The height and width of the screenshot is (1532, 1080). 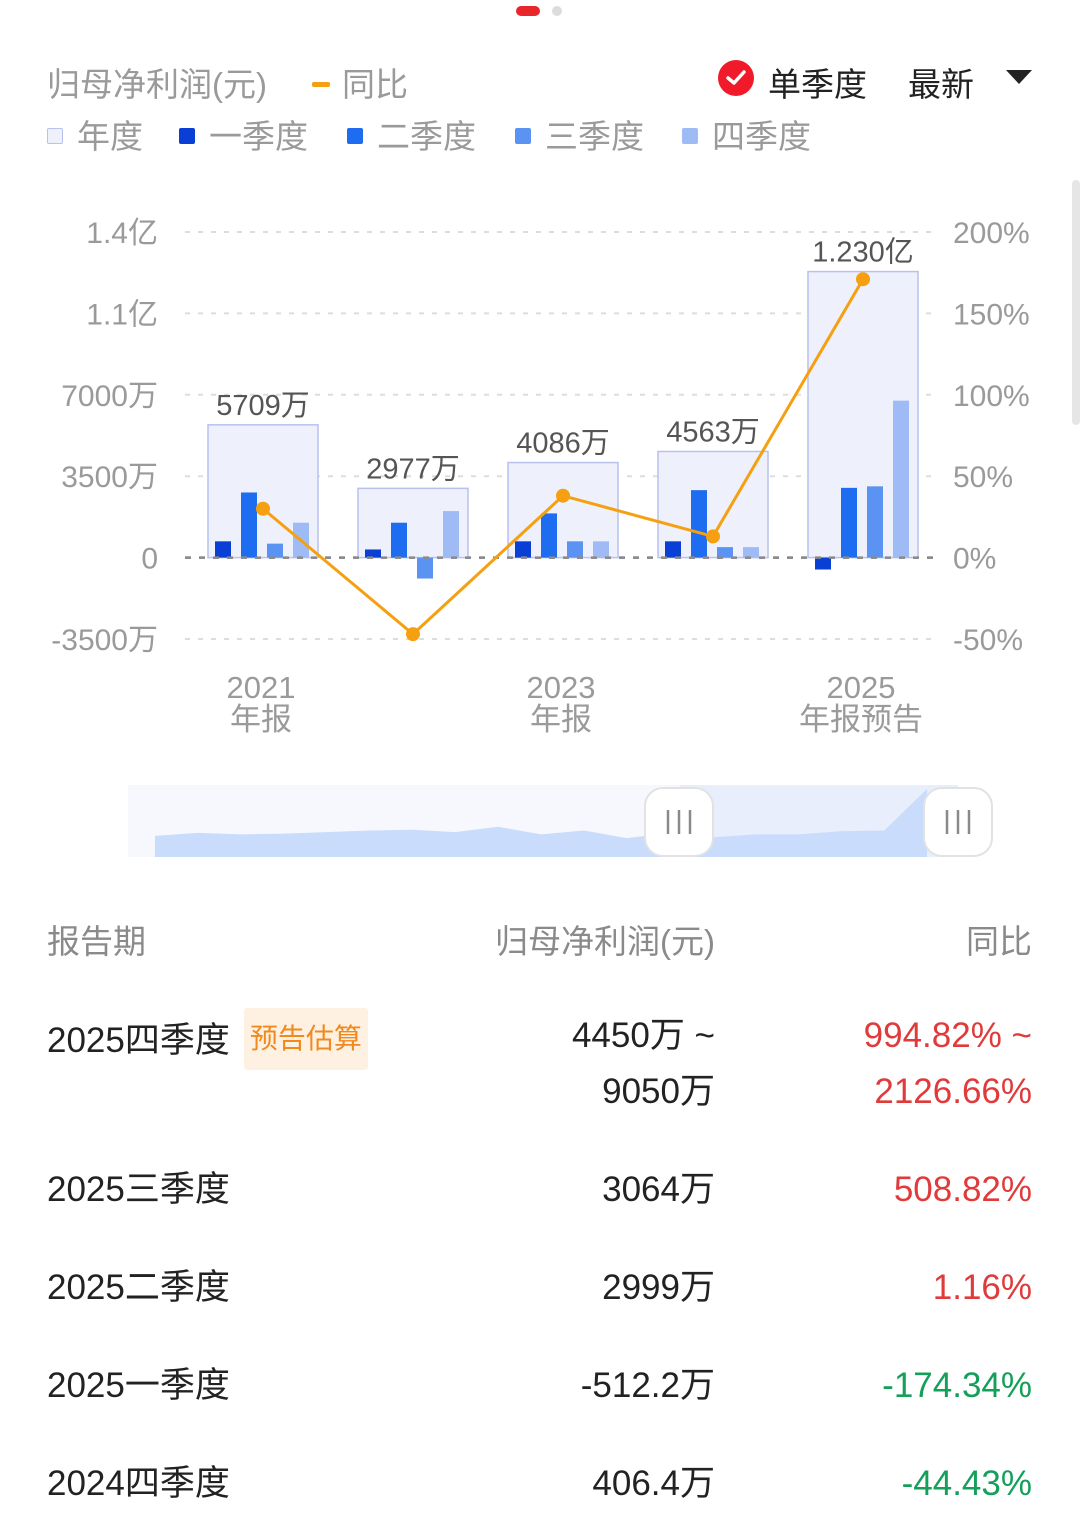 I want to click on scroll-edge-indicator, so click(x=1076, y=302).